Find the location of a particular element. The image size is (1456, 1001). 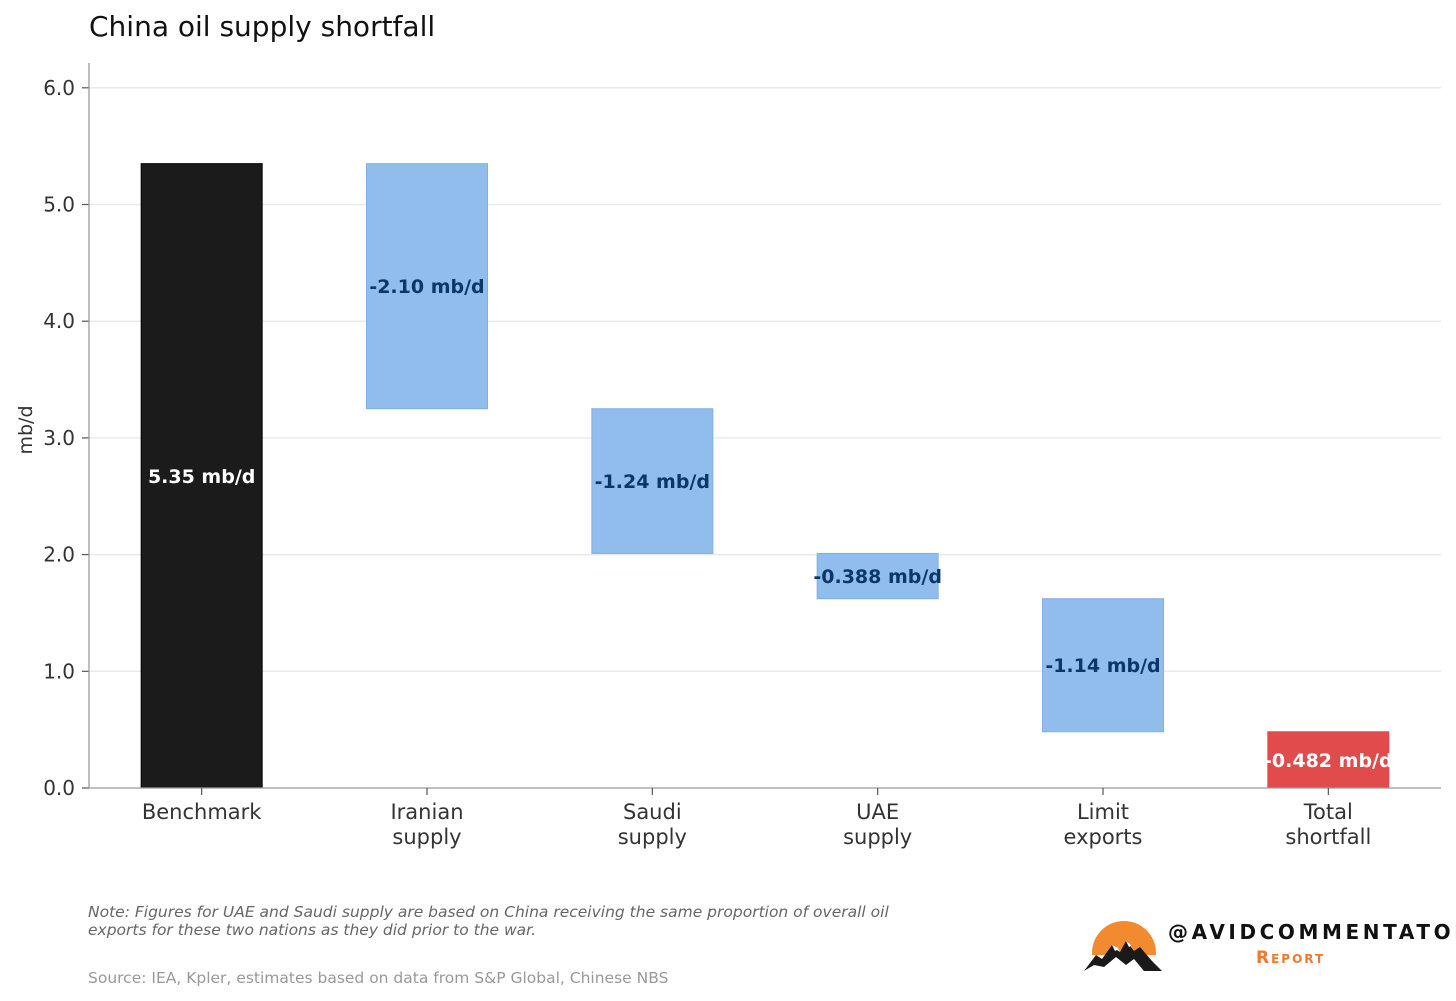

bar-value-label: -0.388 mb/d is located at coordinates (877, 577).